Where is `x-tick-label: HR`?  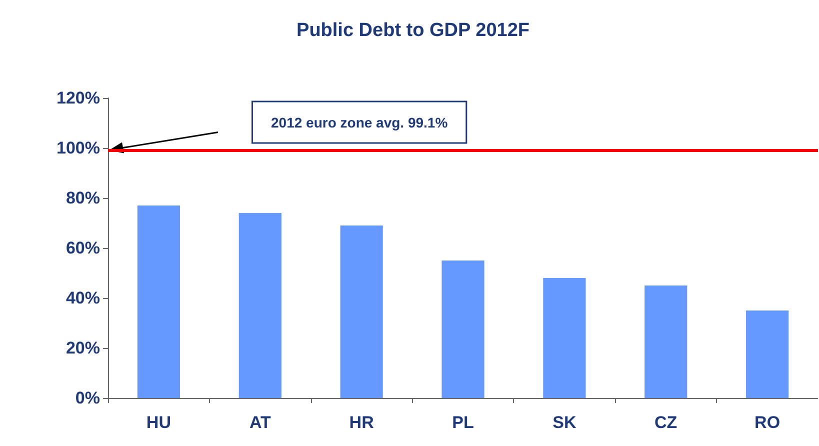 x-tick-label: HR is located at coordinates (361, 422).